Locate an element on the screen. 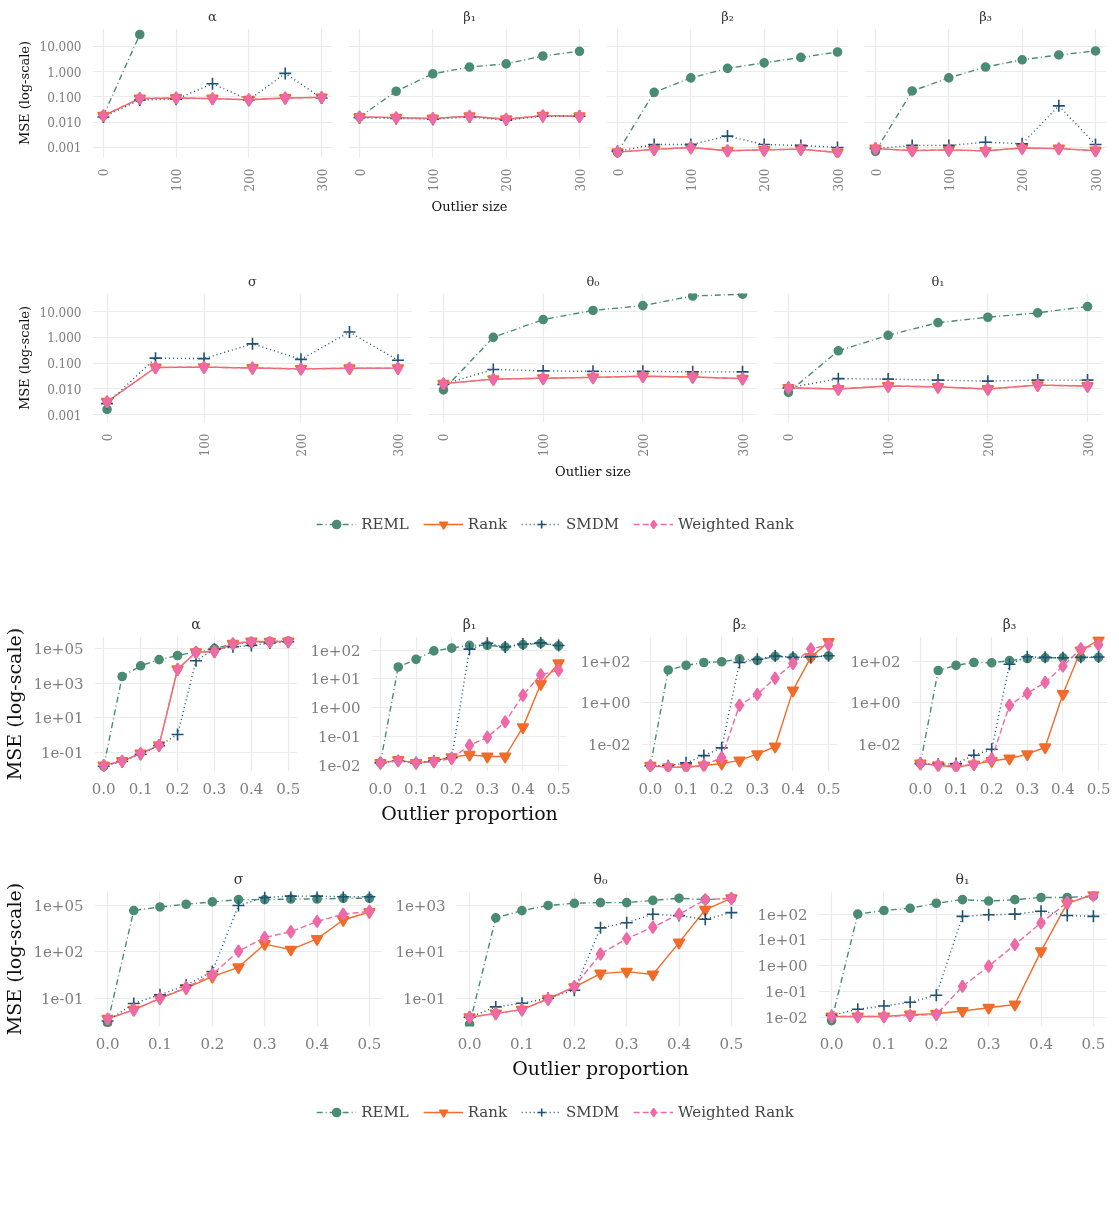 The image size is (1119, 1209). chart-title: θ₁ is located at coordinates (962, 878).